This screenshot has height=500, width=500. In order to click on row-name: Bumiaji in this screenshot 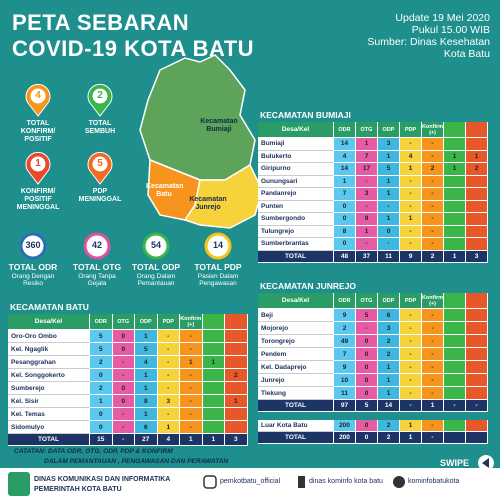, I will do `click(296, 144)`.